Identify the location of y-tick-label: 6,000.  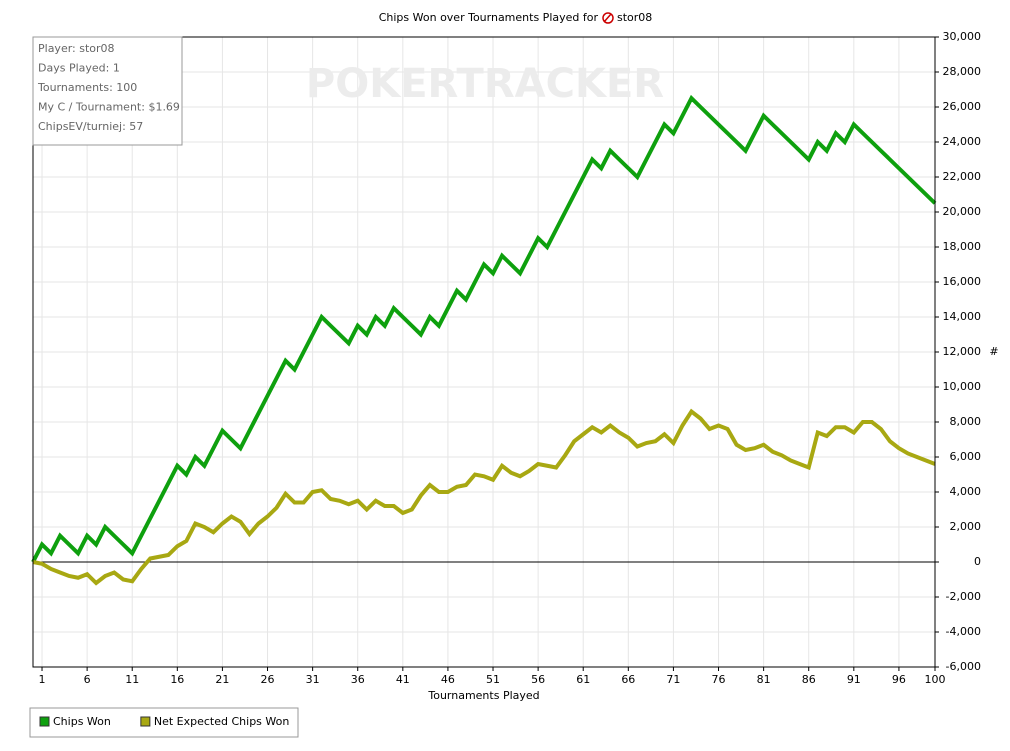
(966, 456).